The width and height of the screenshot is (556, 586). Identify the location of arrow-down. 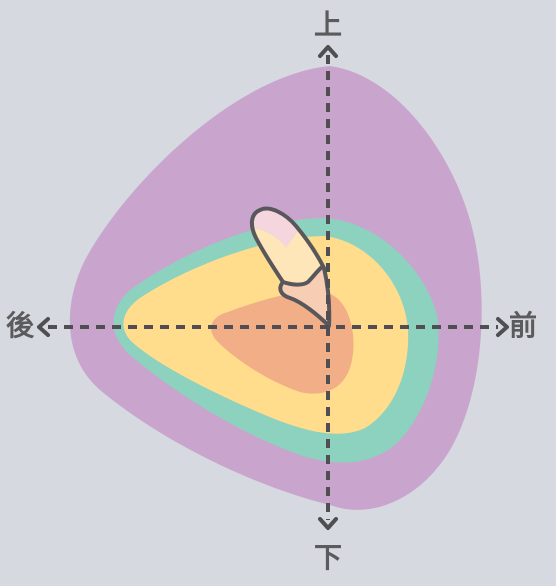
(328, 523).